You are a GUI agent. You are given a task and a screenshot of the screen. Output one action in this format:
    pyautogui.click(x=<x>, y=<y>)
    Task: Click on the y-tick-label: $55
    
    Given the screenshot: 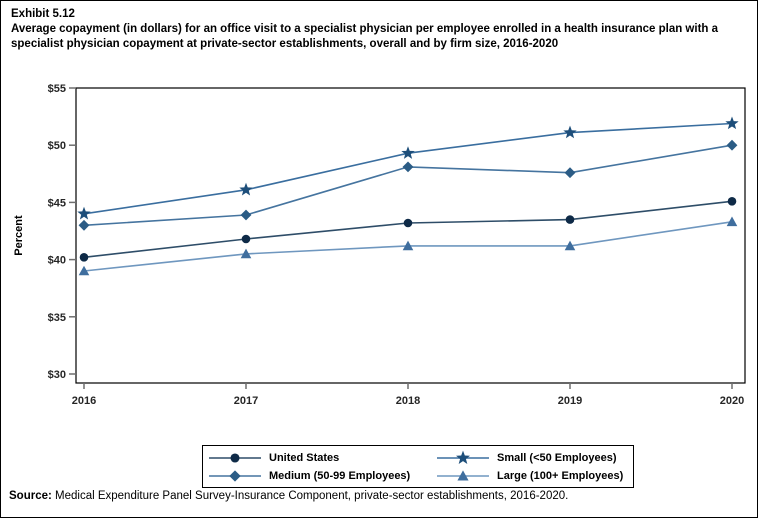 What is the action you would take?
    pyautogui.click(x=57, y=89)
    